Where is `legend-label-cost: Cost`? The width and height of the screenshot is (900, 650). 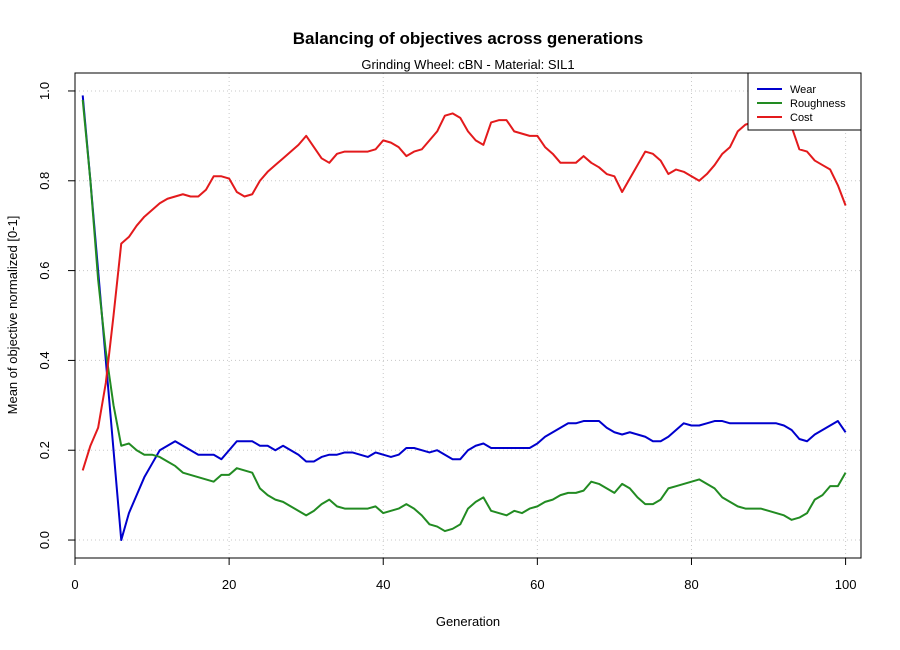
legend-label-cost: Cost is located at coordinates (801, 118).